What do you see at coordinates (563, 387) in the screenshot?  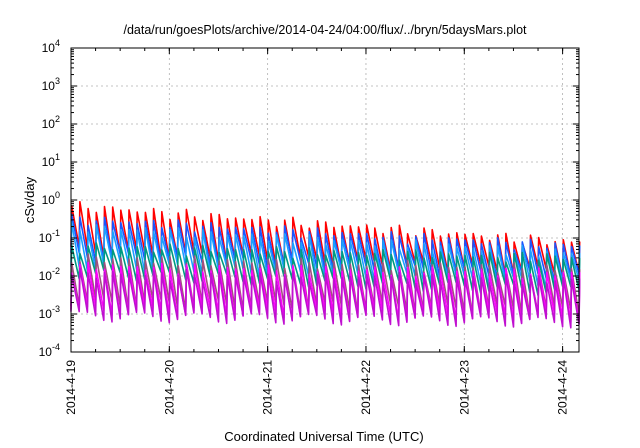 I see `x-tick-label: 2014-4-24` at bounding box center [563, 387].